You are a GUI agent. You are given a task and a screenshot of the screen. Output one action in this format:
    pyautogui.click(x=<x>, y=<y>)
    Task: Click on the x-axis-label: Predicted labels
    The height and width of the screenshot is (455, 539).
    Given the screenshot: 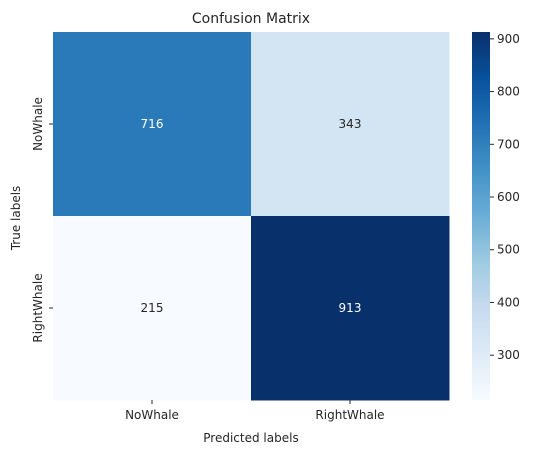 What is the action you would take?
    pyautogui.click(x=250, y=438)
    